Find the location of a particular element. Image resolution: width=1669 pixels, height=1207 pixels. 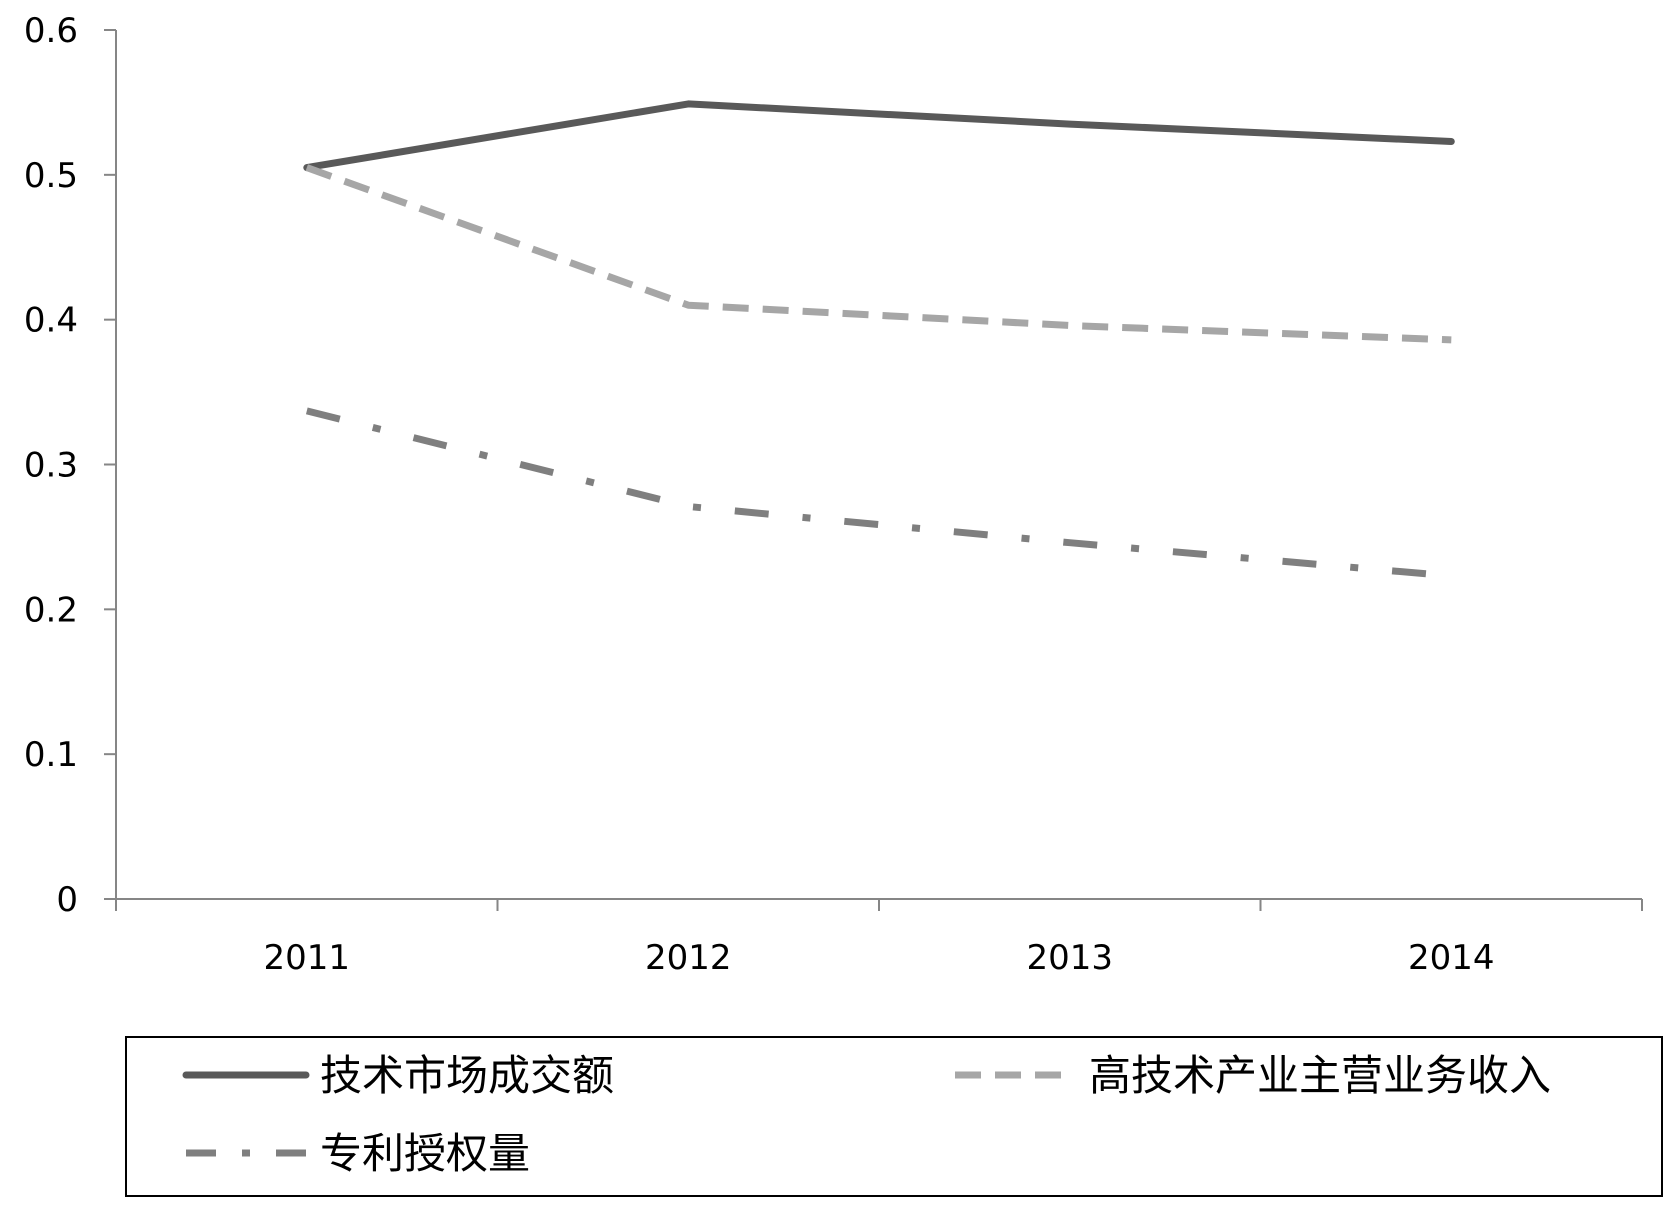

legend-label-2: 高技术产业主营业务收入 is located at coordinates (1320, 1075).